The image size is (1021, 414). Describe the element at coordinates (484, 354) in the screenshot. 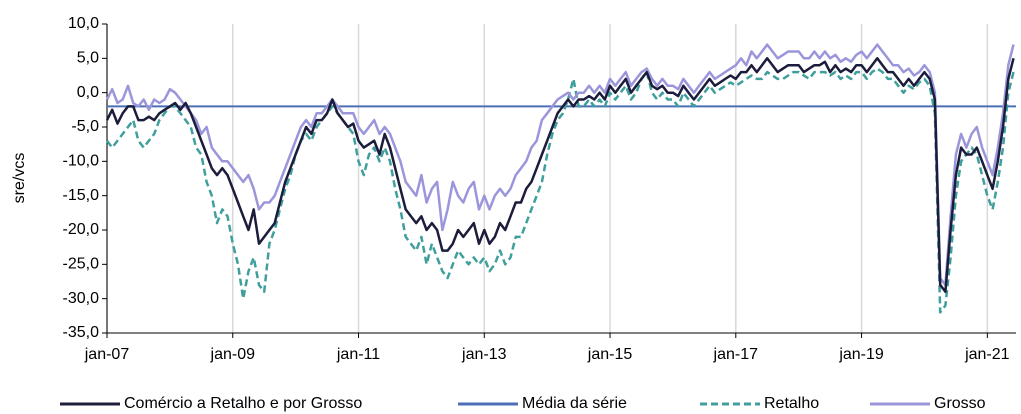

I see `x-tick-label: jan-13` at that location.